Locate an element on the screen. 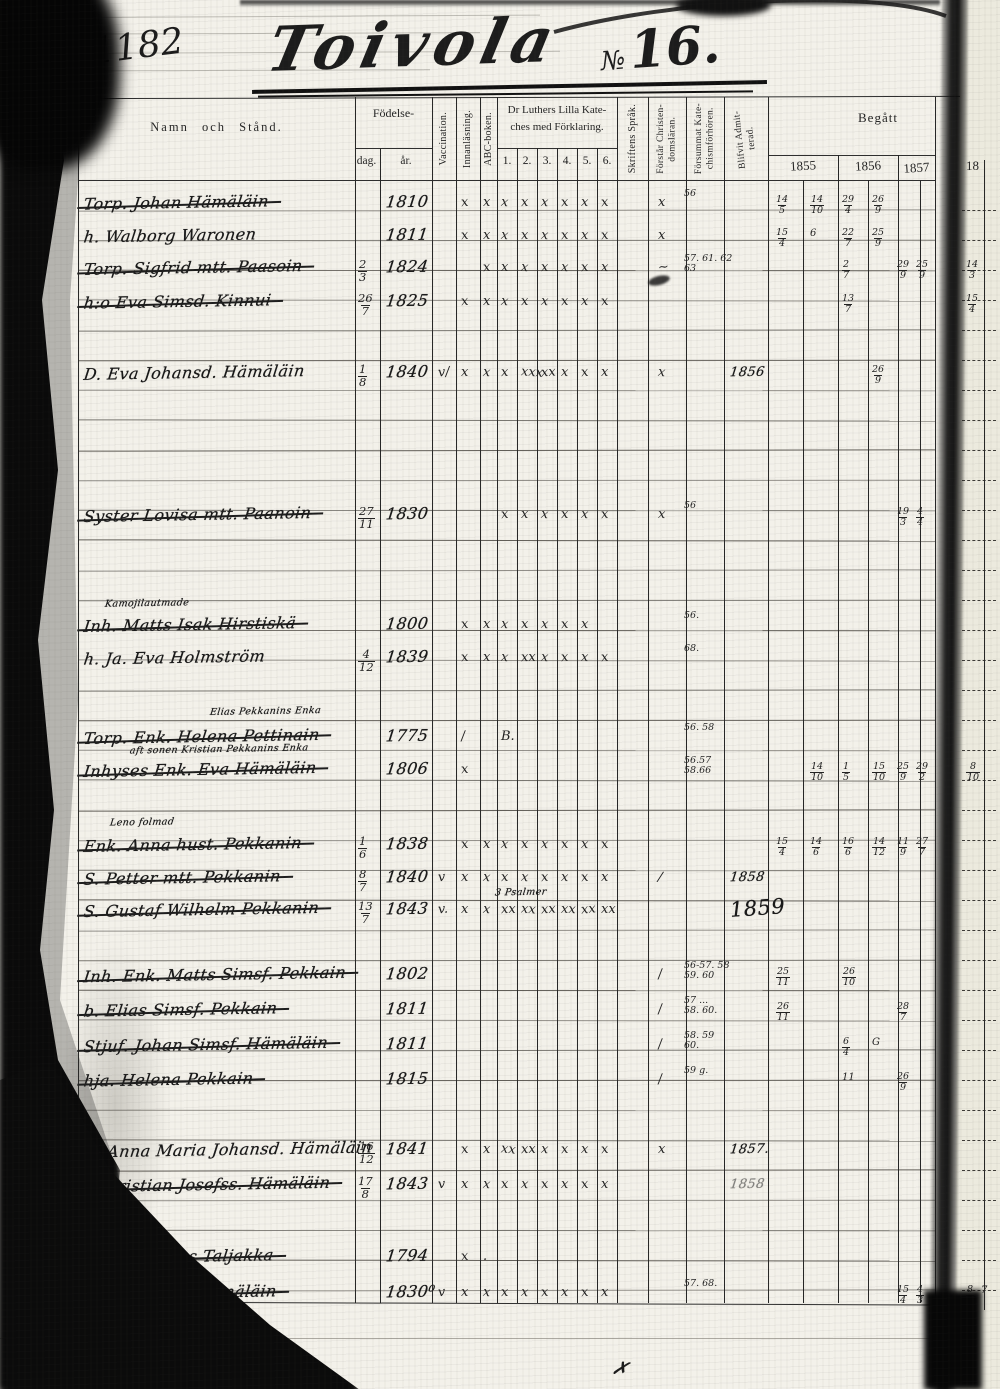 This screenshot has height=1389, width=1000. entry-name: Inh. h. Gust. Hämäläin is located at coordinates (180, 1292).